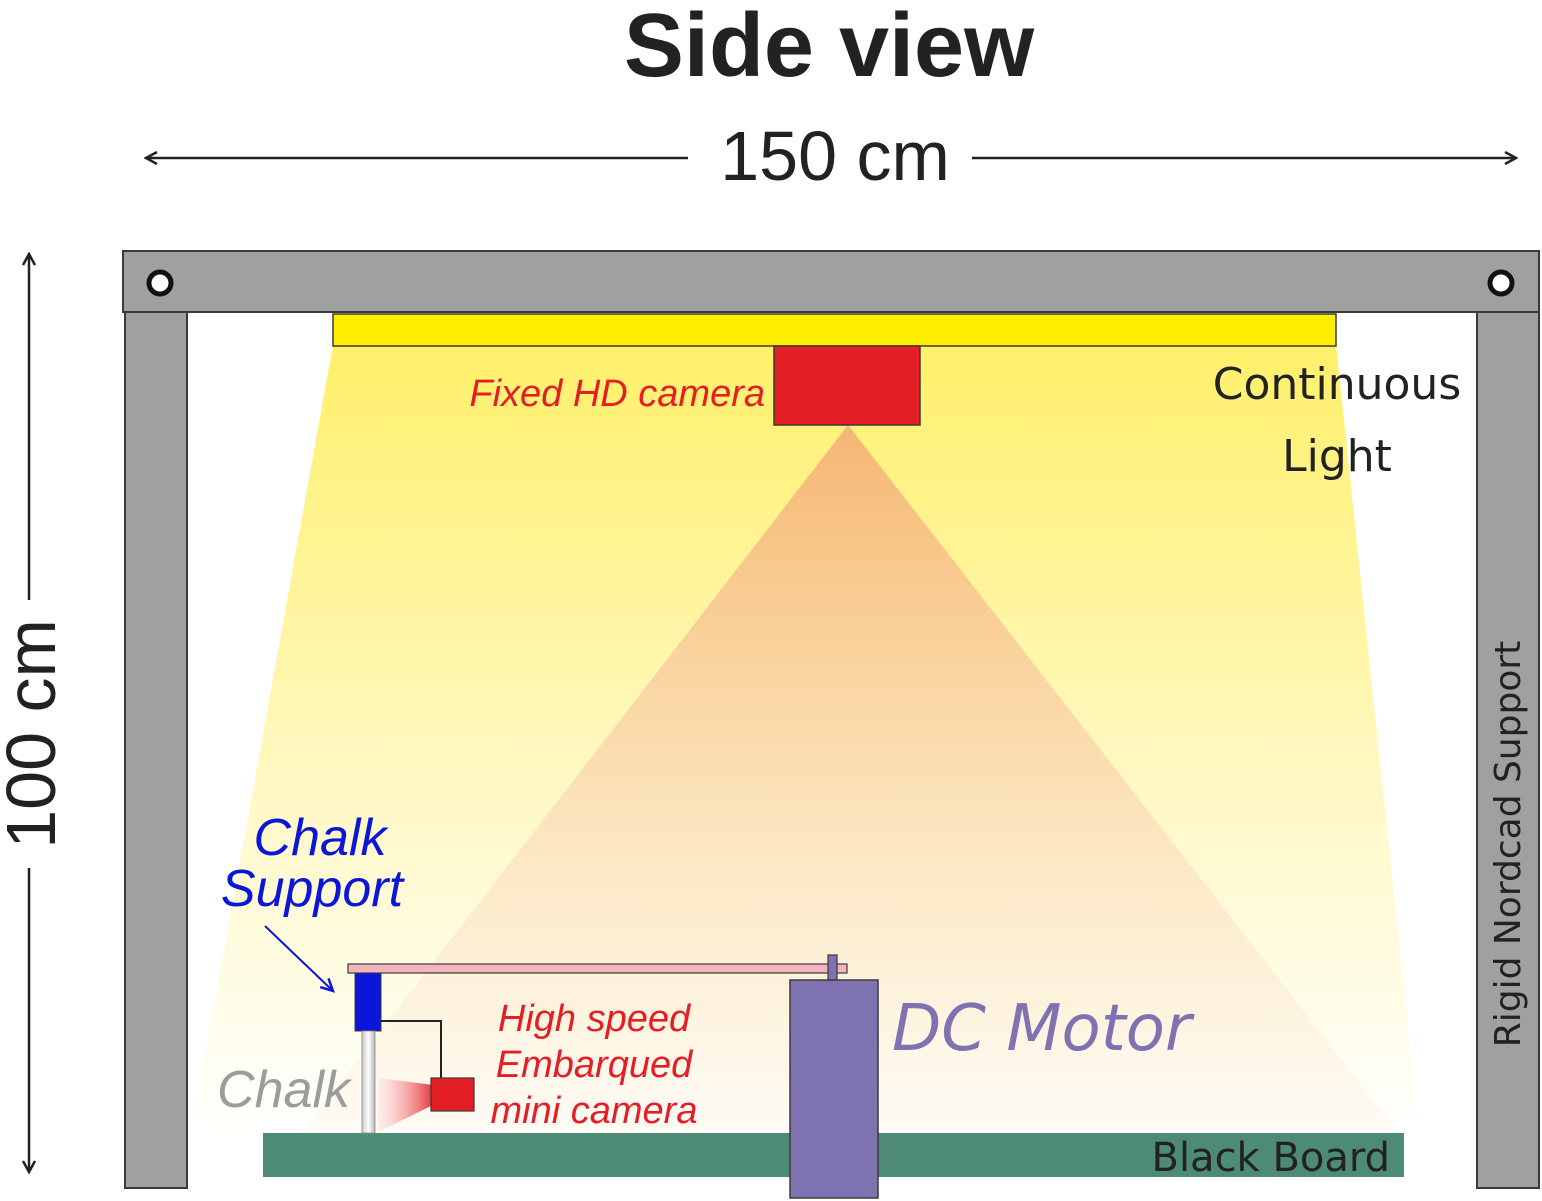  I want to click on chalk-support, so click(368, 1002).